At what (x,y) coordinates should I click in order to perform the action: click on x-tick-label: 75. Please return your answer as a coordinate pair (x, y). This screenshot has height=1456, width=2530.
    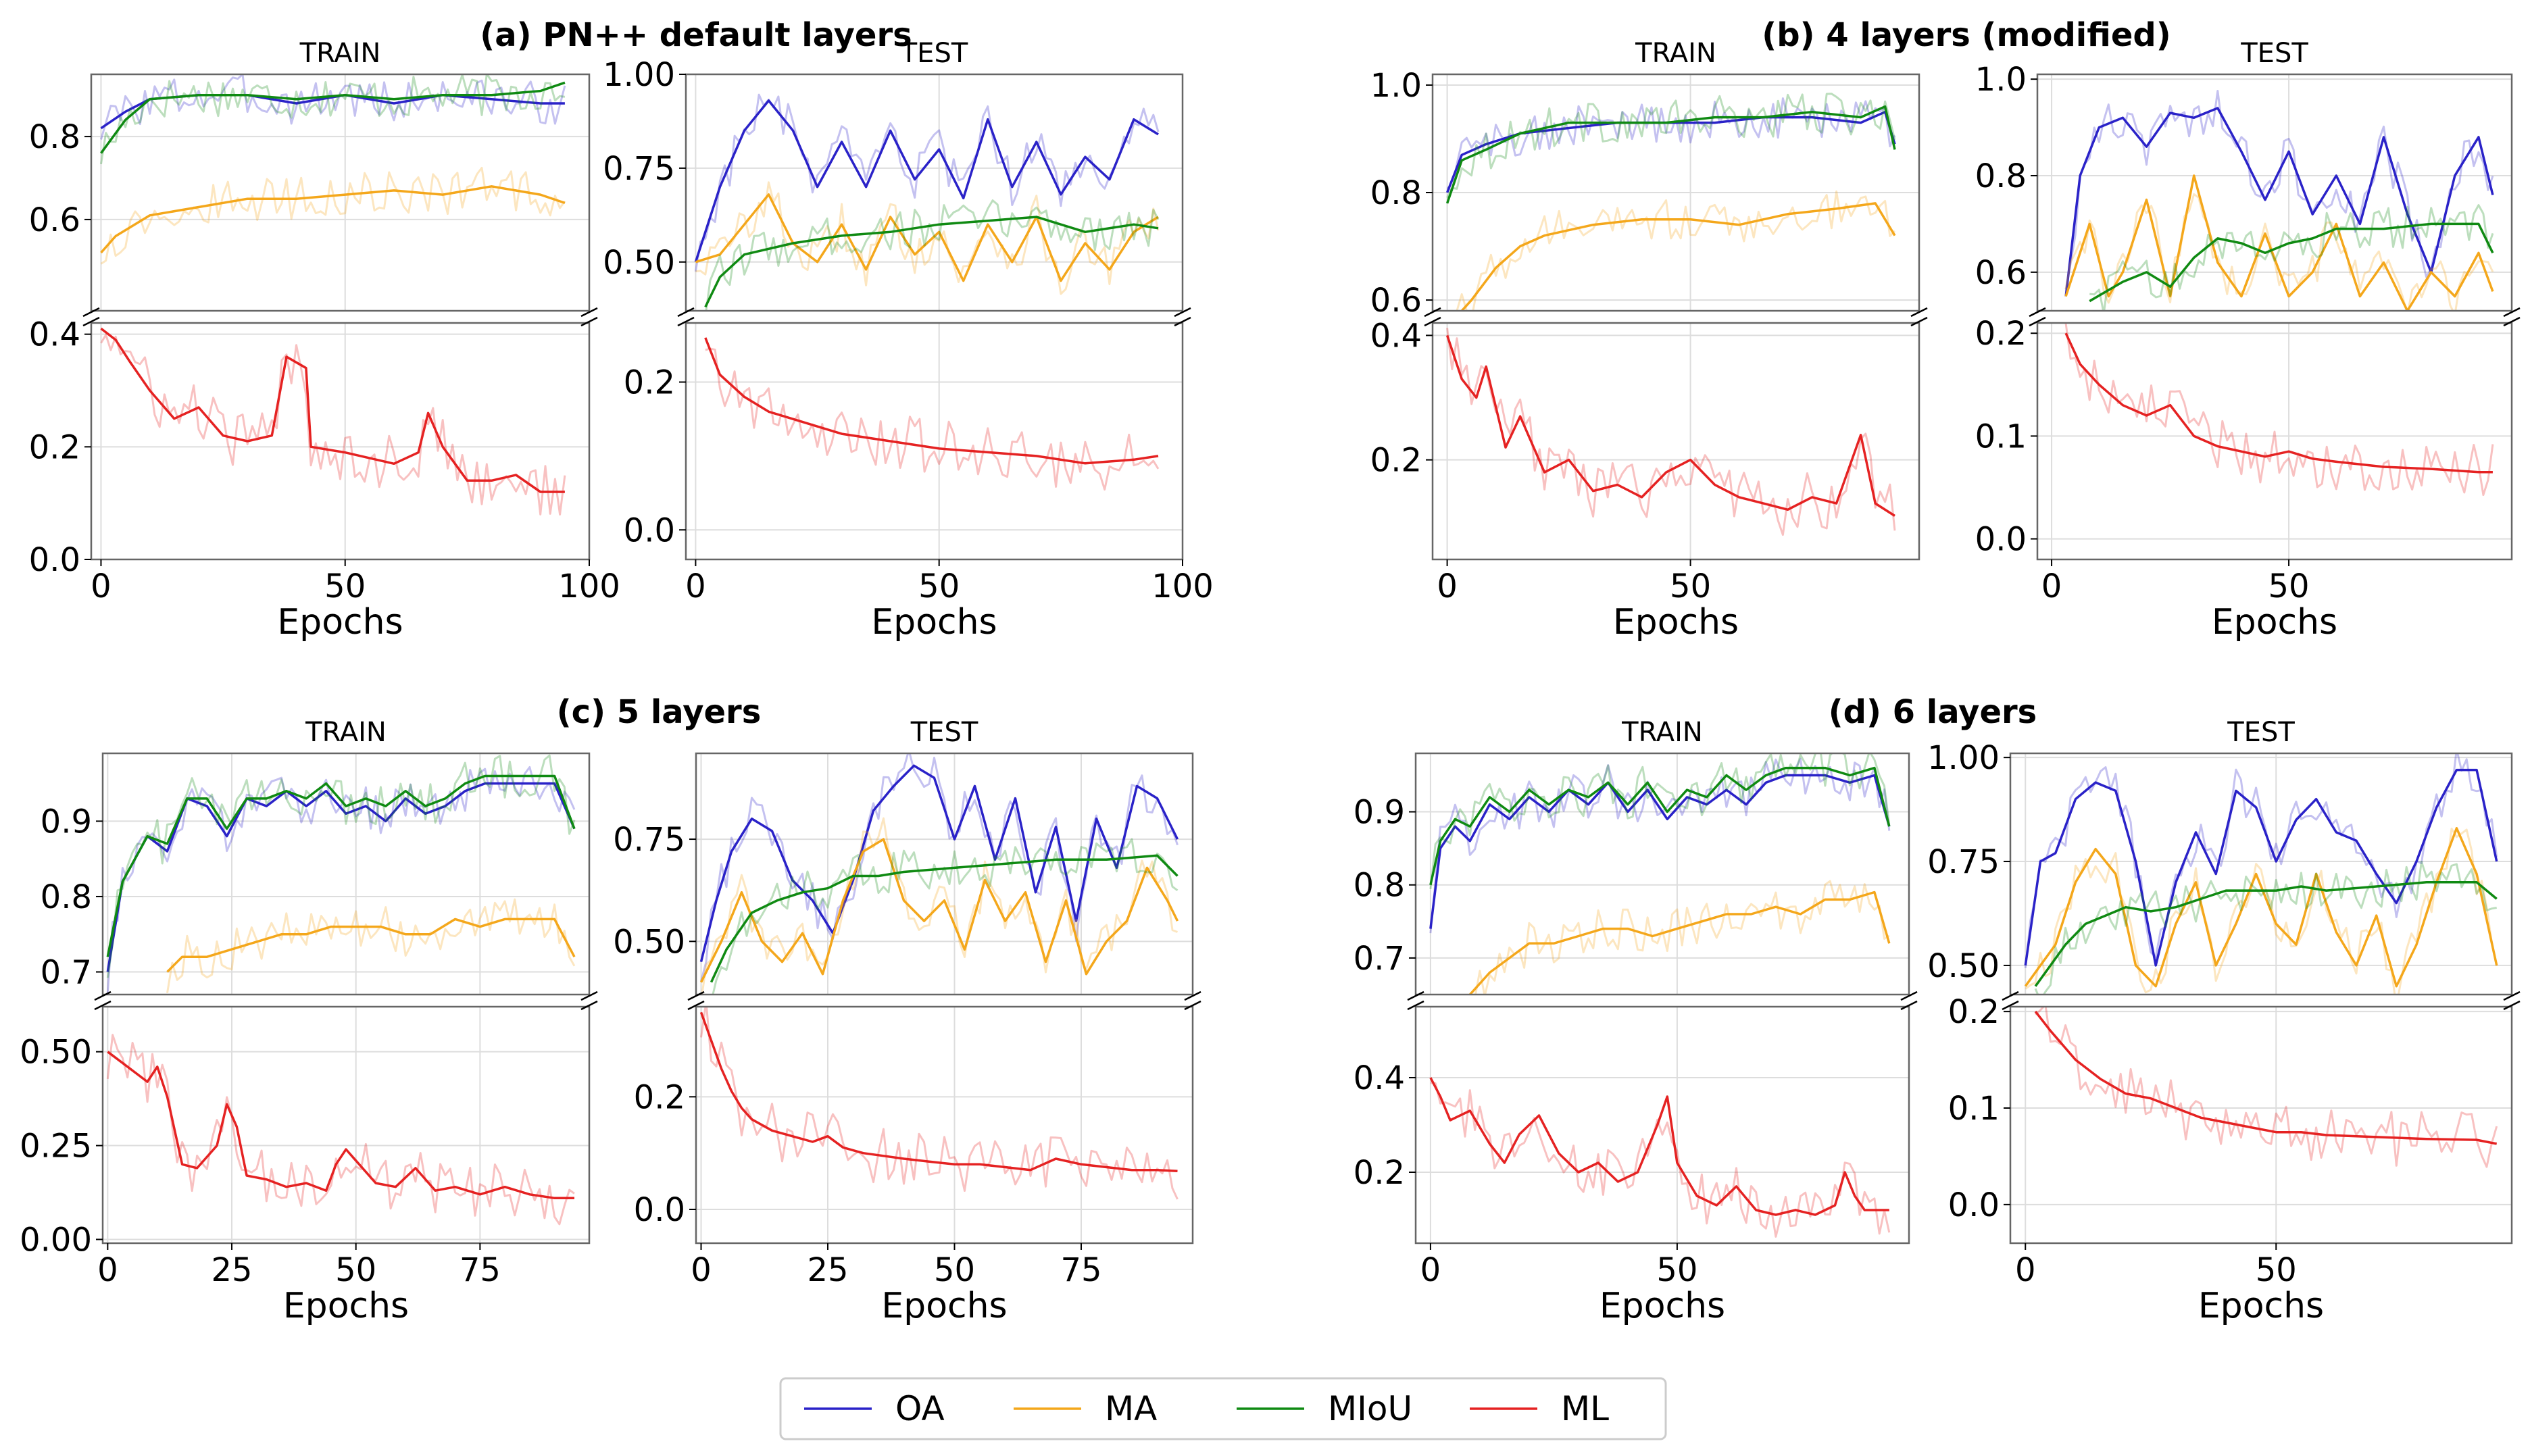
    Looking at the image, I should click on (480, 1270).